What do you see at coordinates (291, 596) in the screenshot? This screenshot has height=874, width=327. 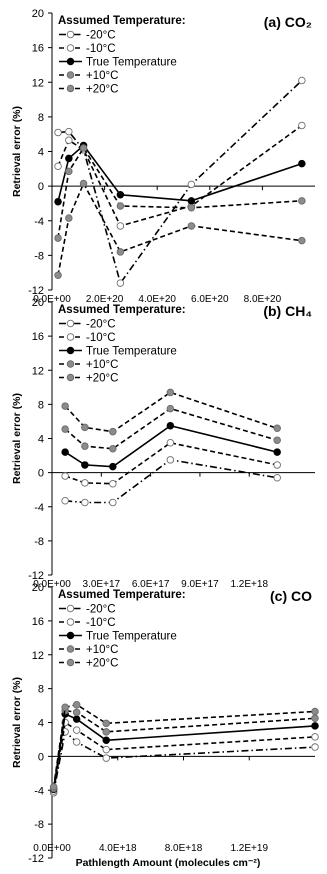 I see `chart-title: (c) CO` at bounding box center [291, 596].